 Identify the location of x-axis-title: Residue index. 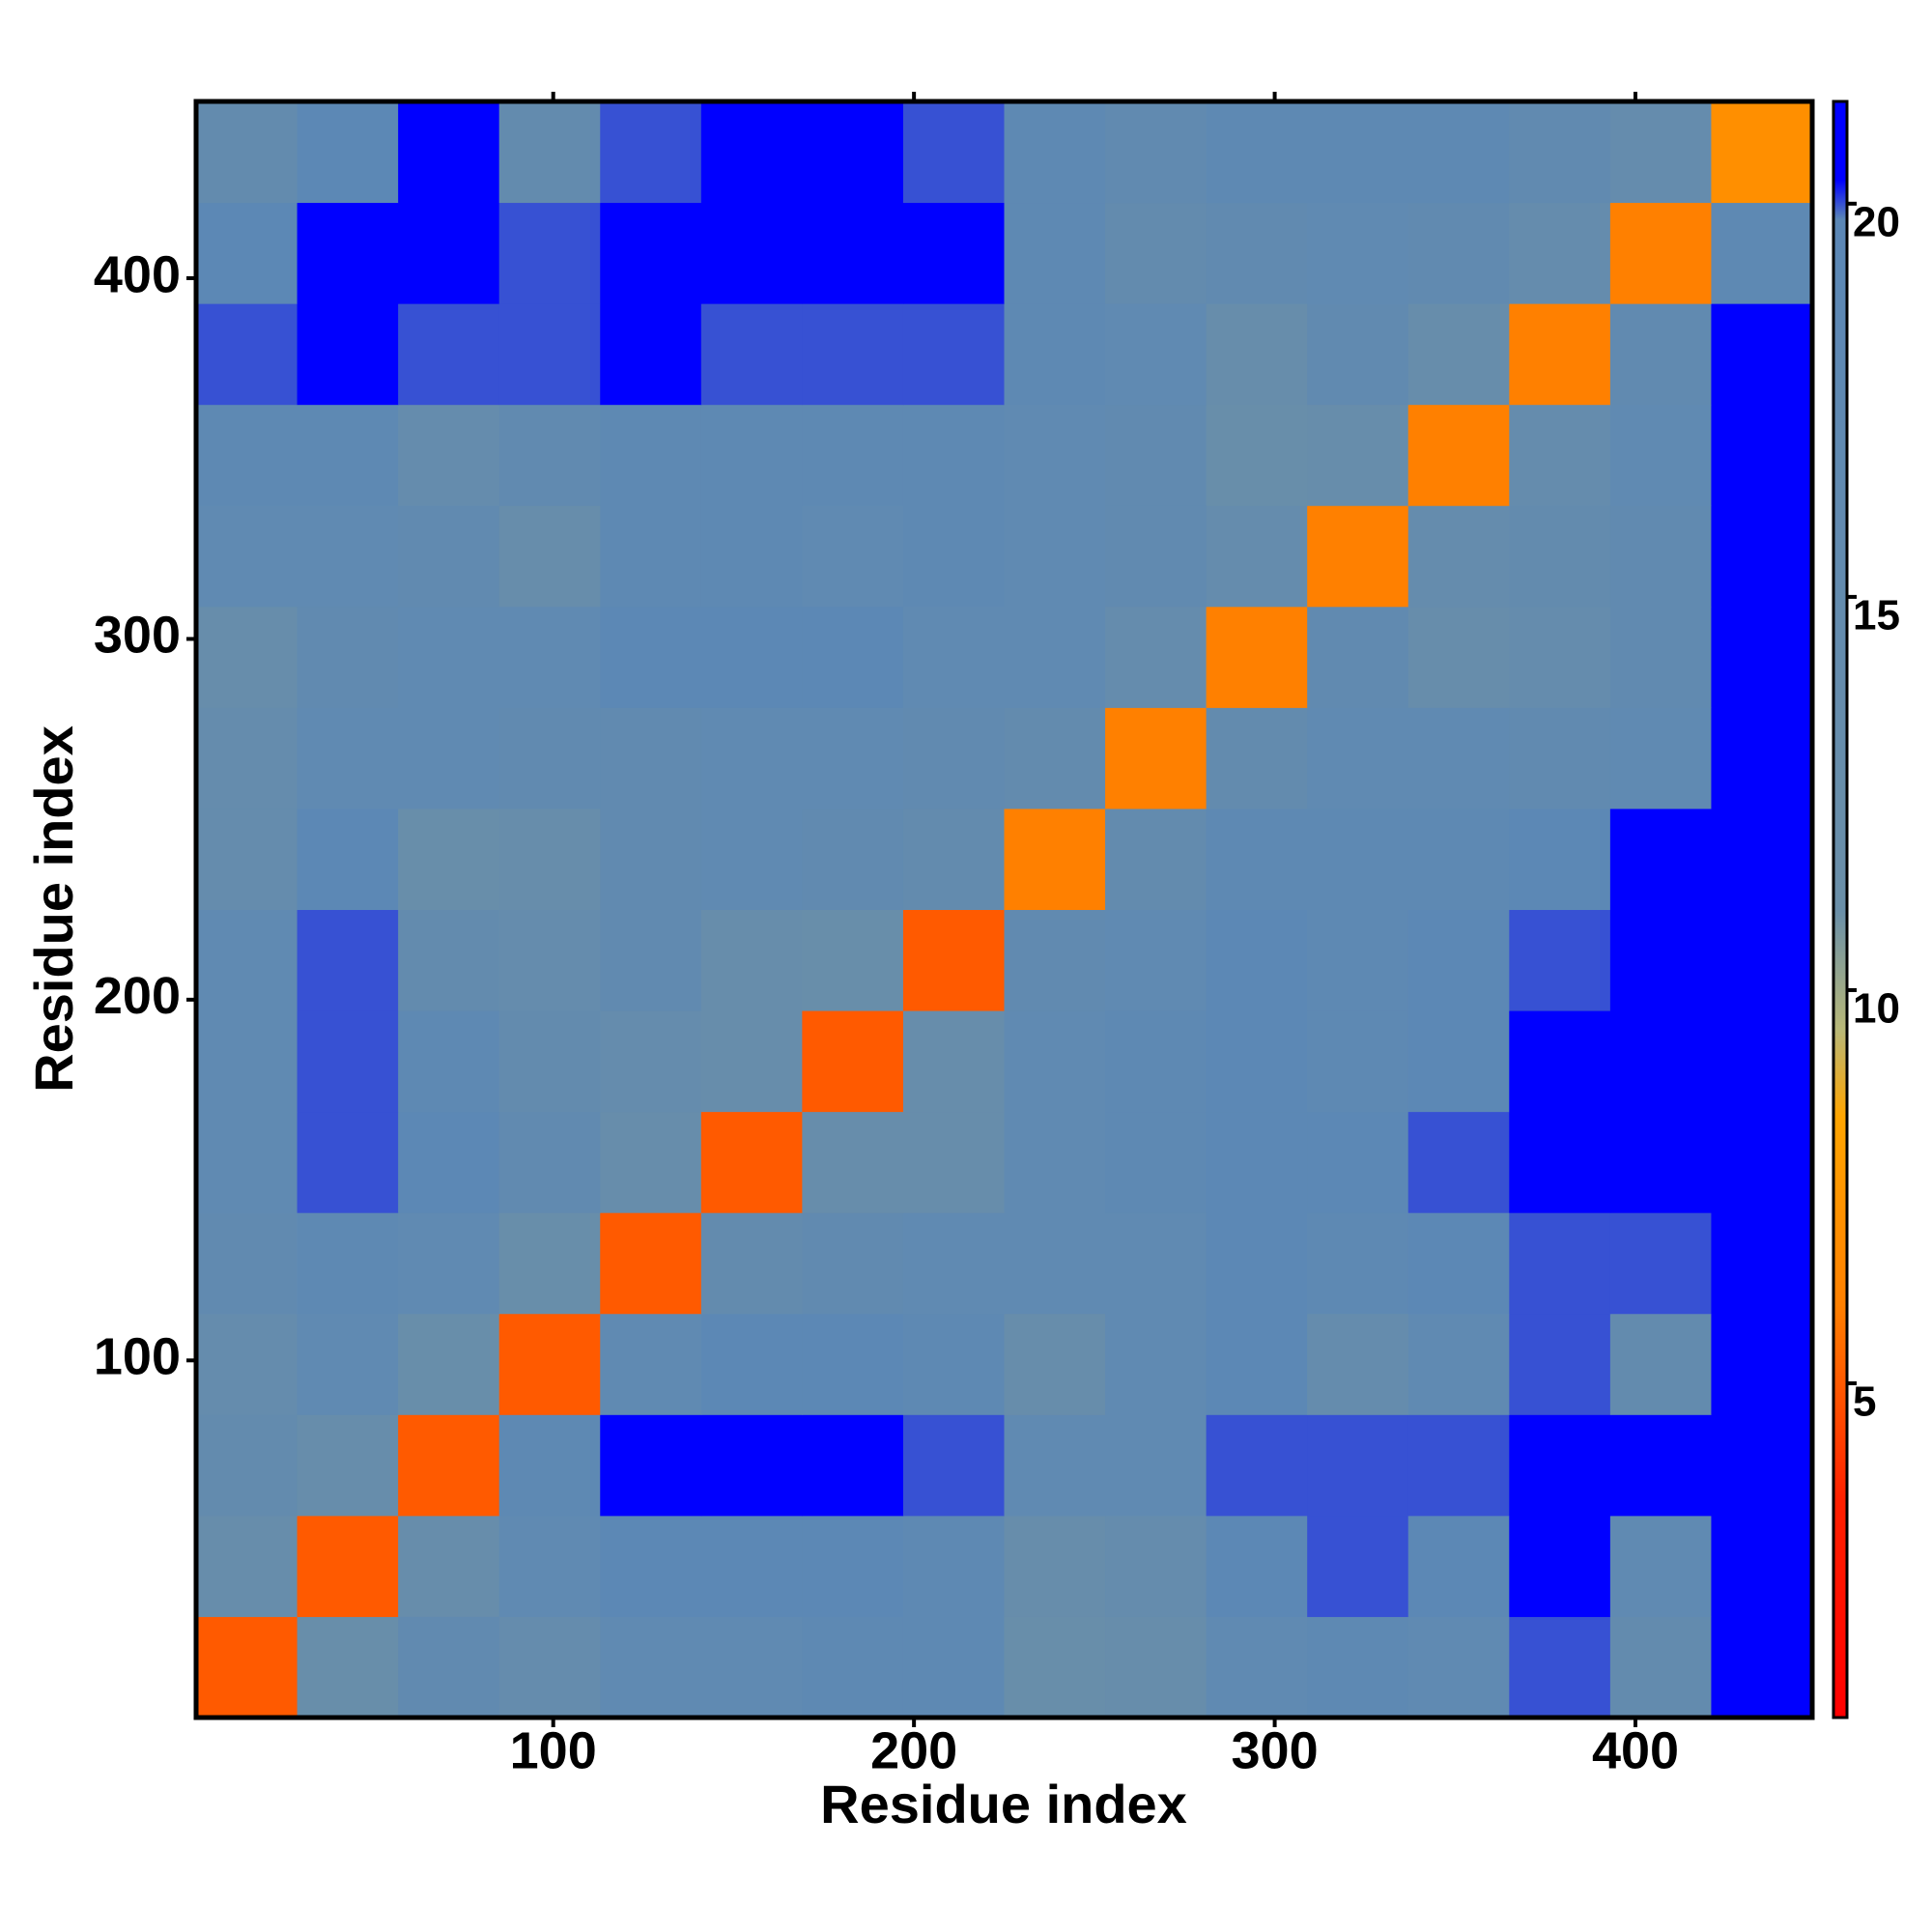
(1003, 1804).